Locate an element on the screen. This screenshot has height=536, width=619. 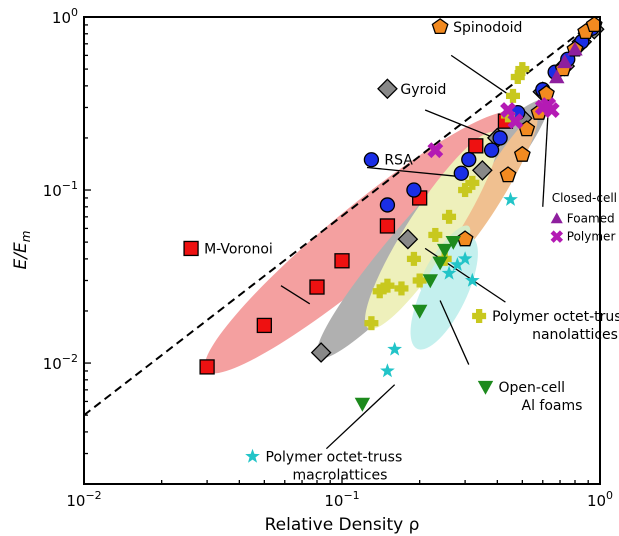
legend-open-cell-al-foams-marker is located at coordinates (485, 387).